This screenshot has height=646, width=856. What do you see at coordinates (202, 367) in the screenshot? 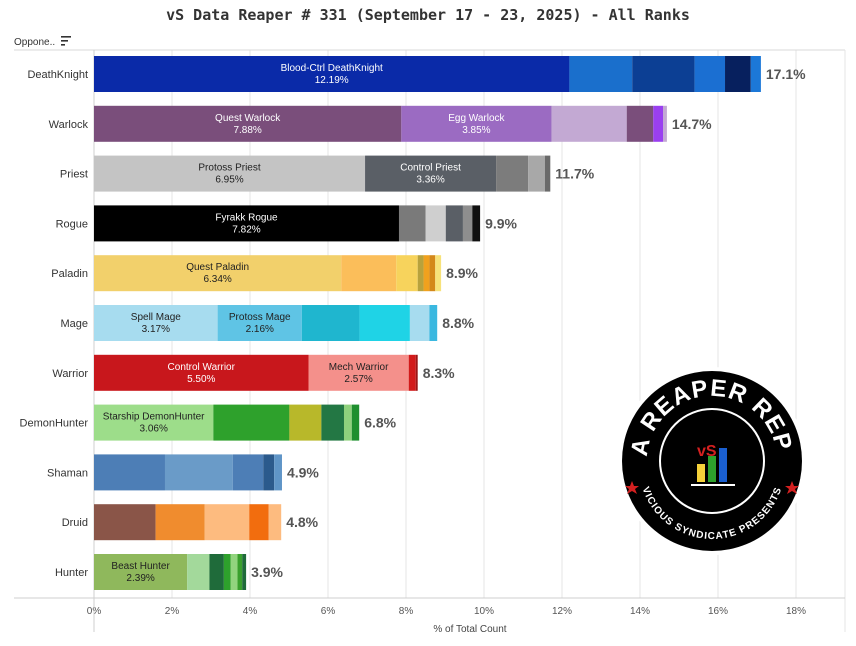
I see `segment-name-label: Control Warrior` at bounding box center [202, 367].